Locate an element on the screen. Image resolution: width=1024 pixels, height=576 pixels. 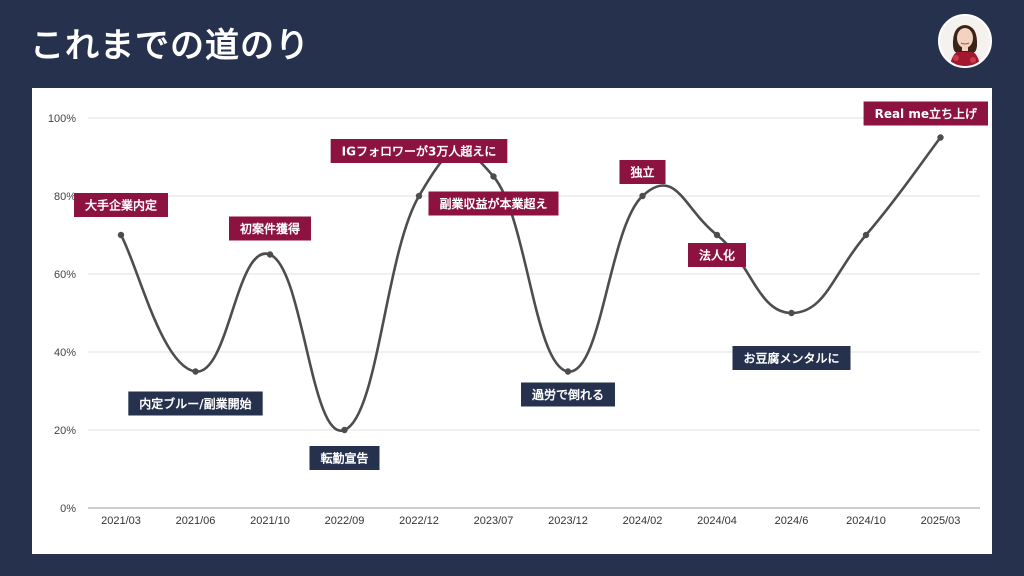
annotation-label: お豆腐メンタルに is located at coordinates (791, 358).